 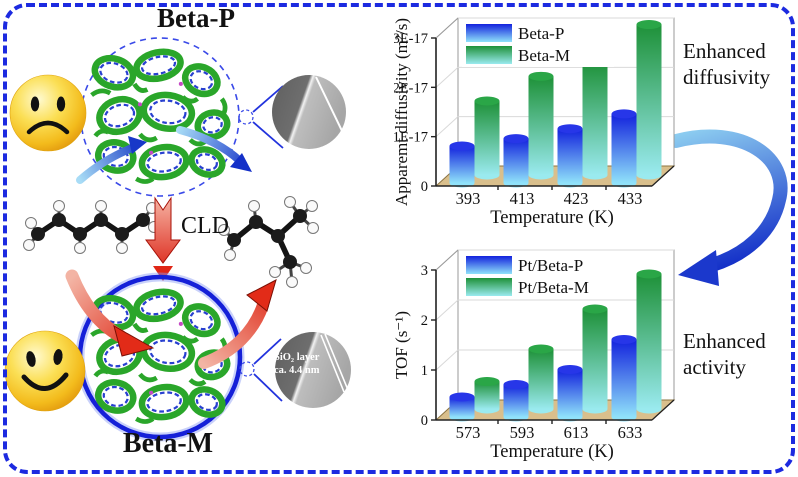 I want to click on sad-smiley-icon, so click(x=48, y=113).